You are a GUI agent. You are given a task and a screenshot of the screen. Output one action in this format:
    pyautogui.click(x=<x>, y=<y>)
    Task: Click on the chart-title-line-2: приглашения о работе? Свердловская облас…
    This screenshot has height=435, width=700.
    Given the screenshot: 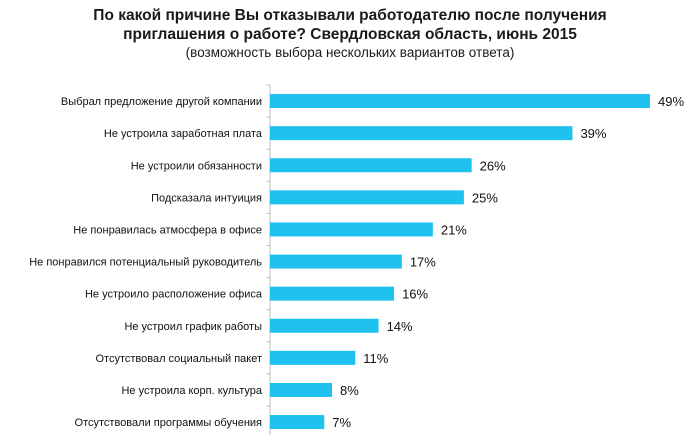 What is the action you would take?
    pyautogui.click(x=350, y=34)
    